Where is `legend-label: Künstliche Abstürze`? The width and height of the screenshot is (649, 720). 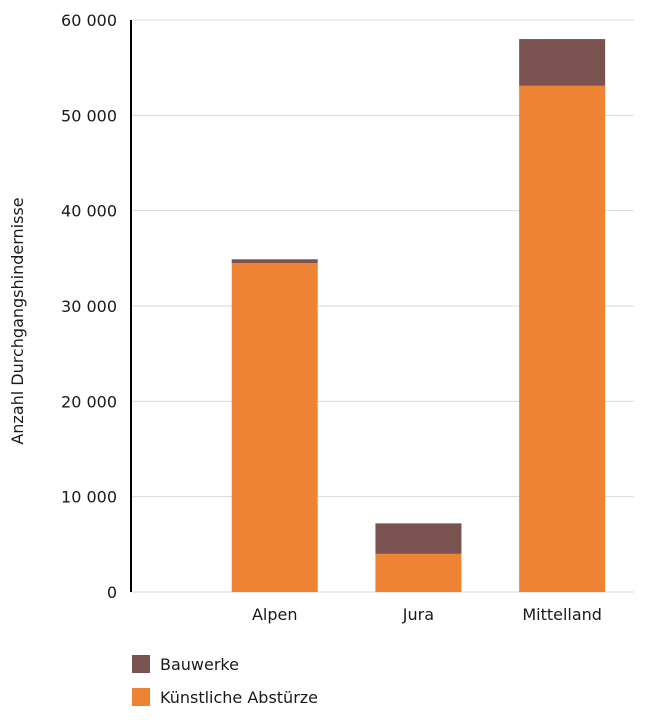 legend-label: Künstliche Abstürze is located at coordinates (239, 697).